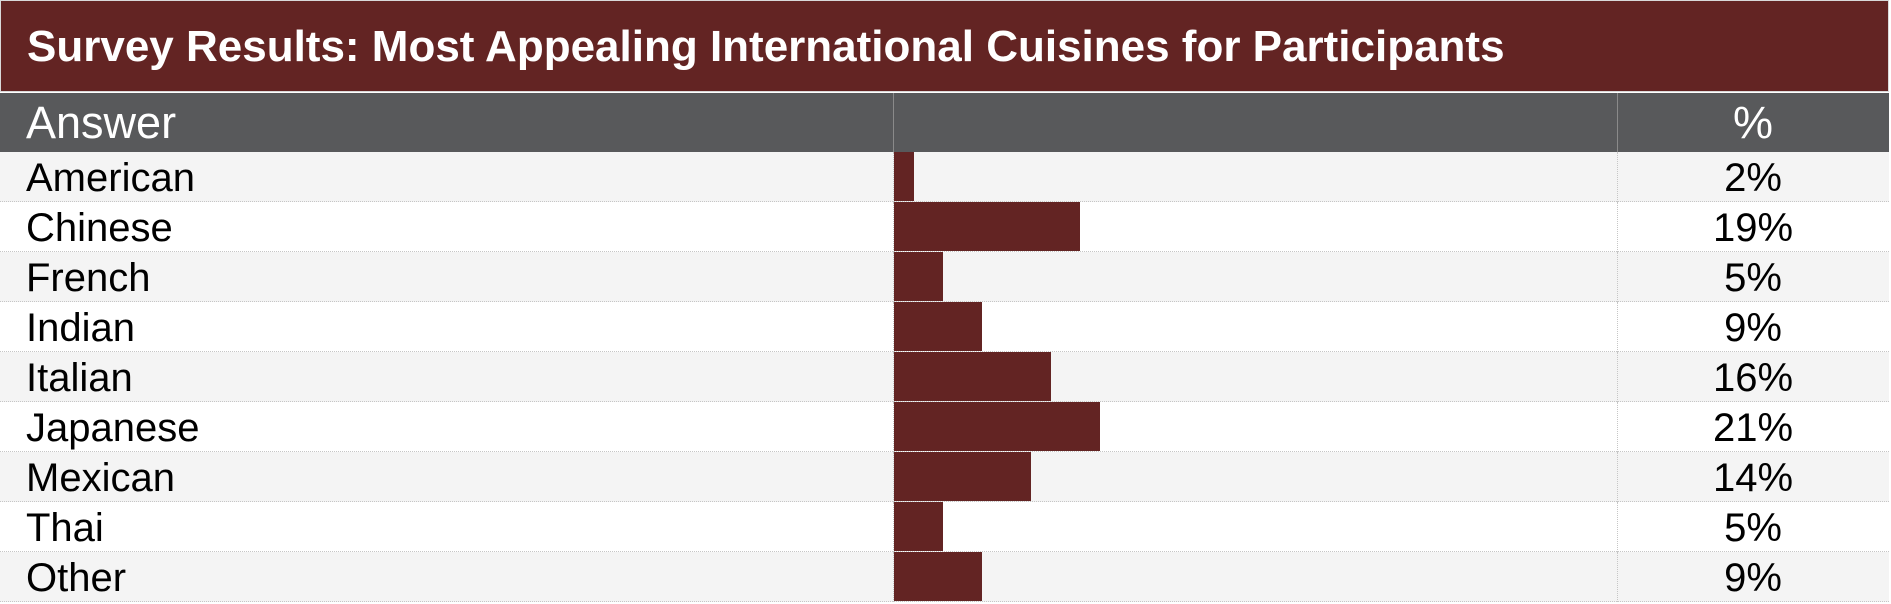 The width and height of the screenshot is (1891, 604). Describe the element at coordinates (997, 426) in the screenshot. I see `bar-japanese` at that location.